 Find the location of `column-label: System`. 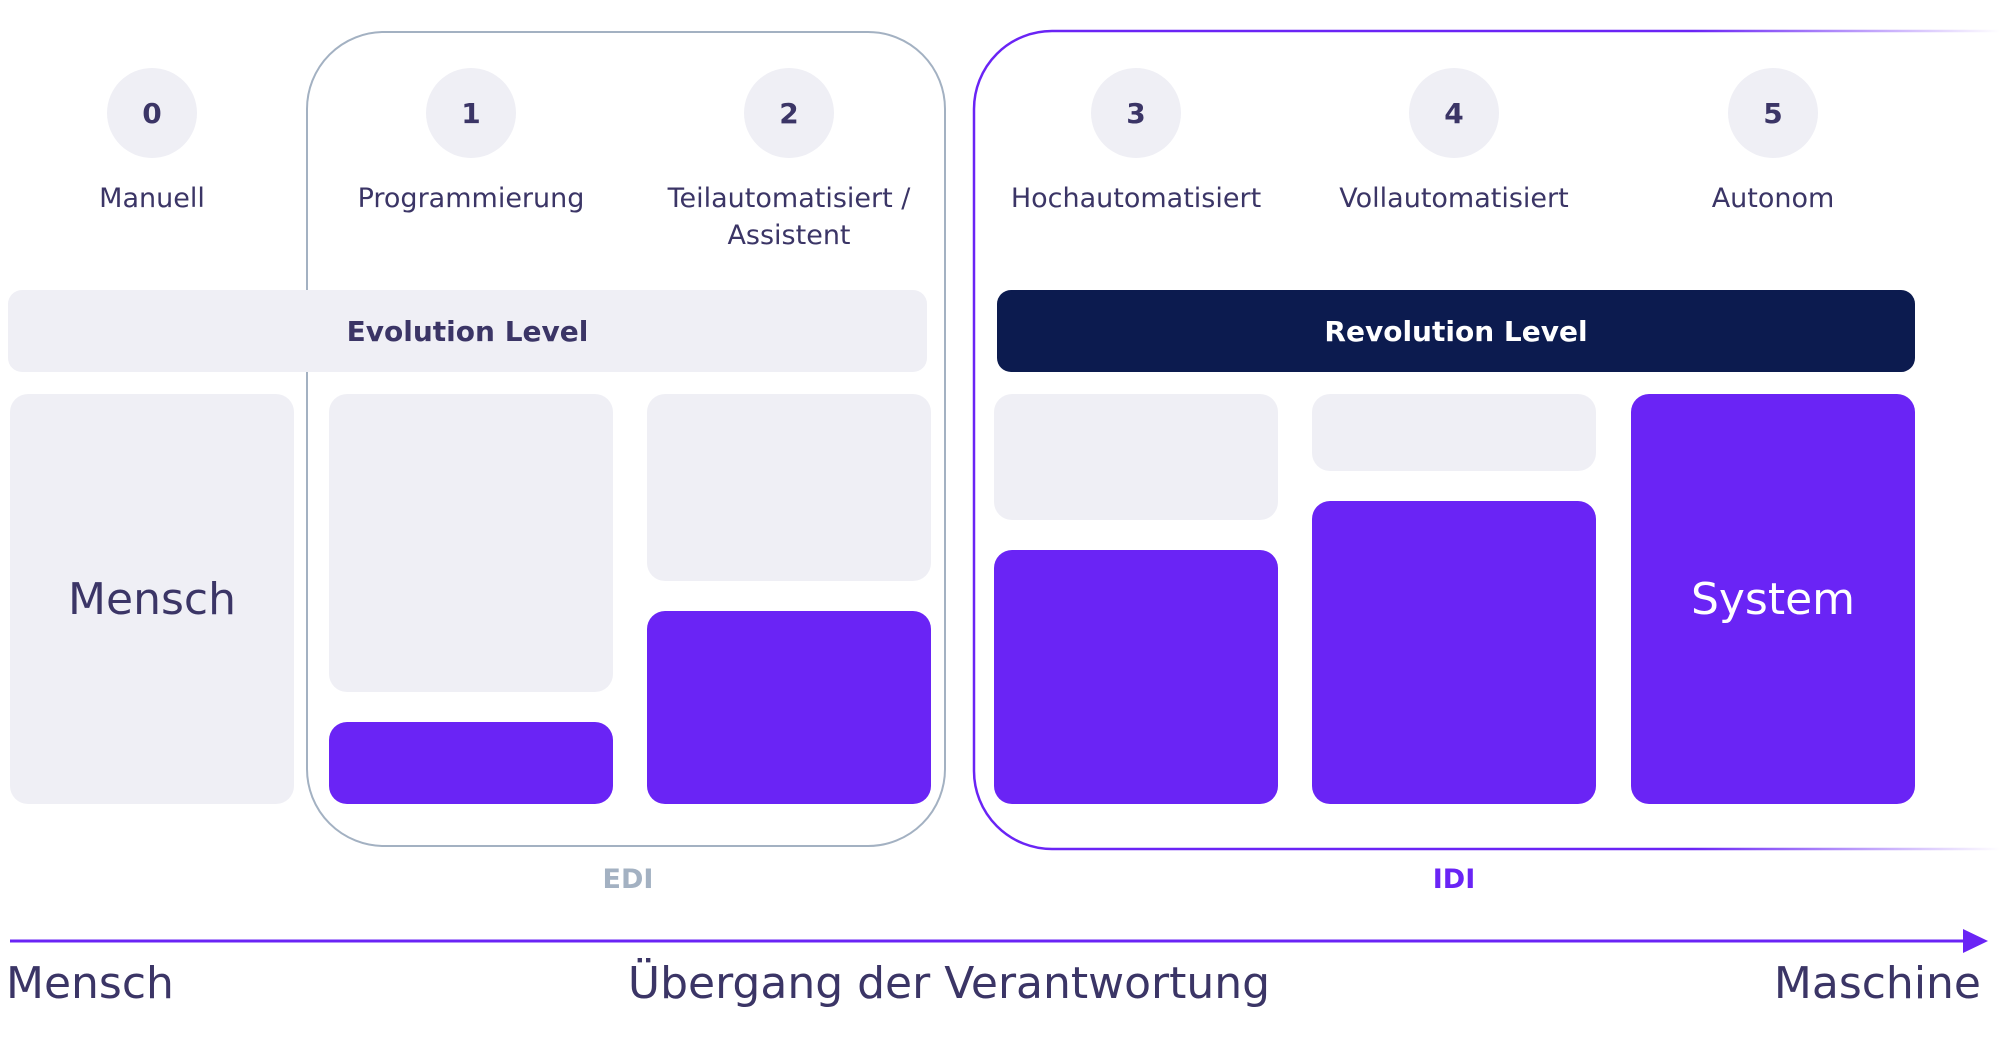

column-label: System is located at coordinates (1773, 599).